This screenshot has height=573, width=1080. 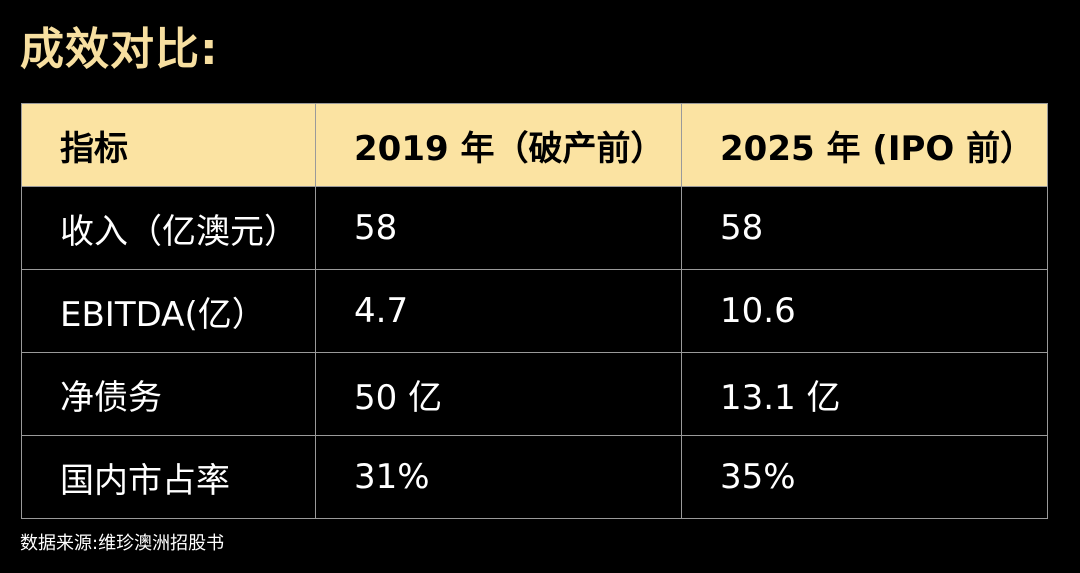 I want to click on table-row: 国内市占率 31% 35%, so click(x=534, y=477).